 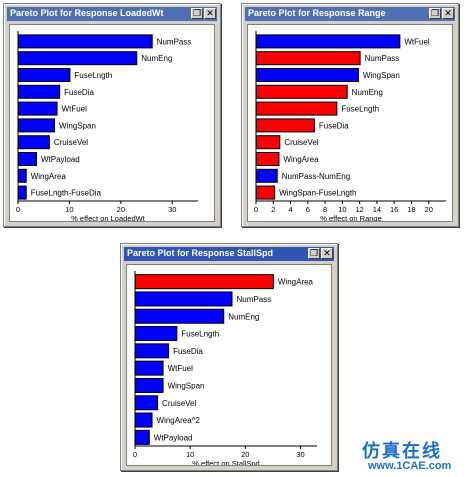 I want to click on watermark-url: www.1CAE.com, so click(x=410, y=466).